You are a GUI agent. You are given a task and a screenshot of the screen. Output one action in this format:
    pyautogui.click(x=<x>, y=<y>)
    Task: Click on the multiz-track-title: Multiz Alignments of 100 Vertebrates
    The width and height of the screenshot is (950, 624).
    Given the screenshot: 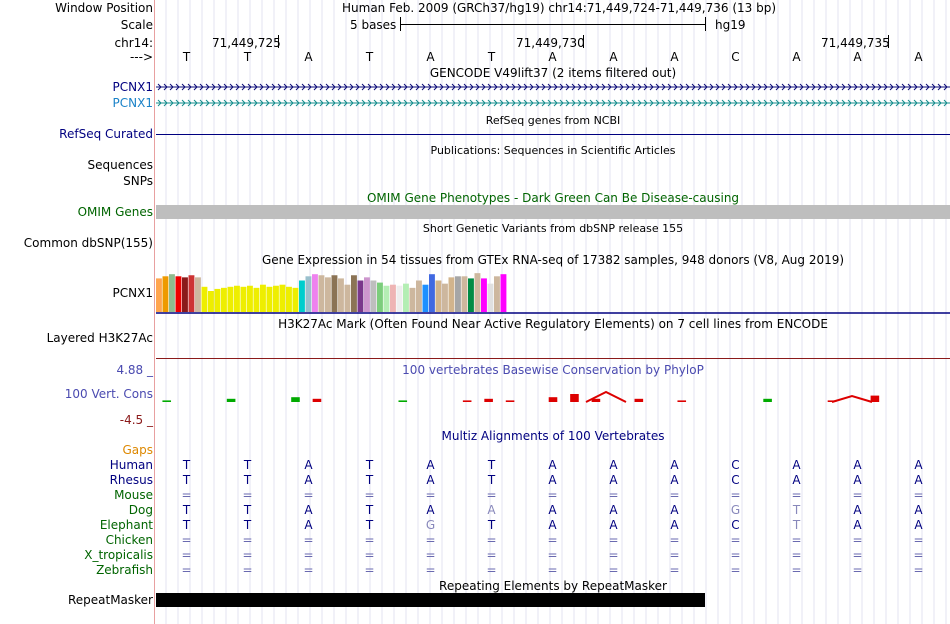 What is the action you would take?
    pyautogui.click(x=553, y=436)
    